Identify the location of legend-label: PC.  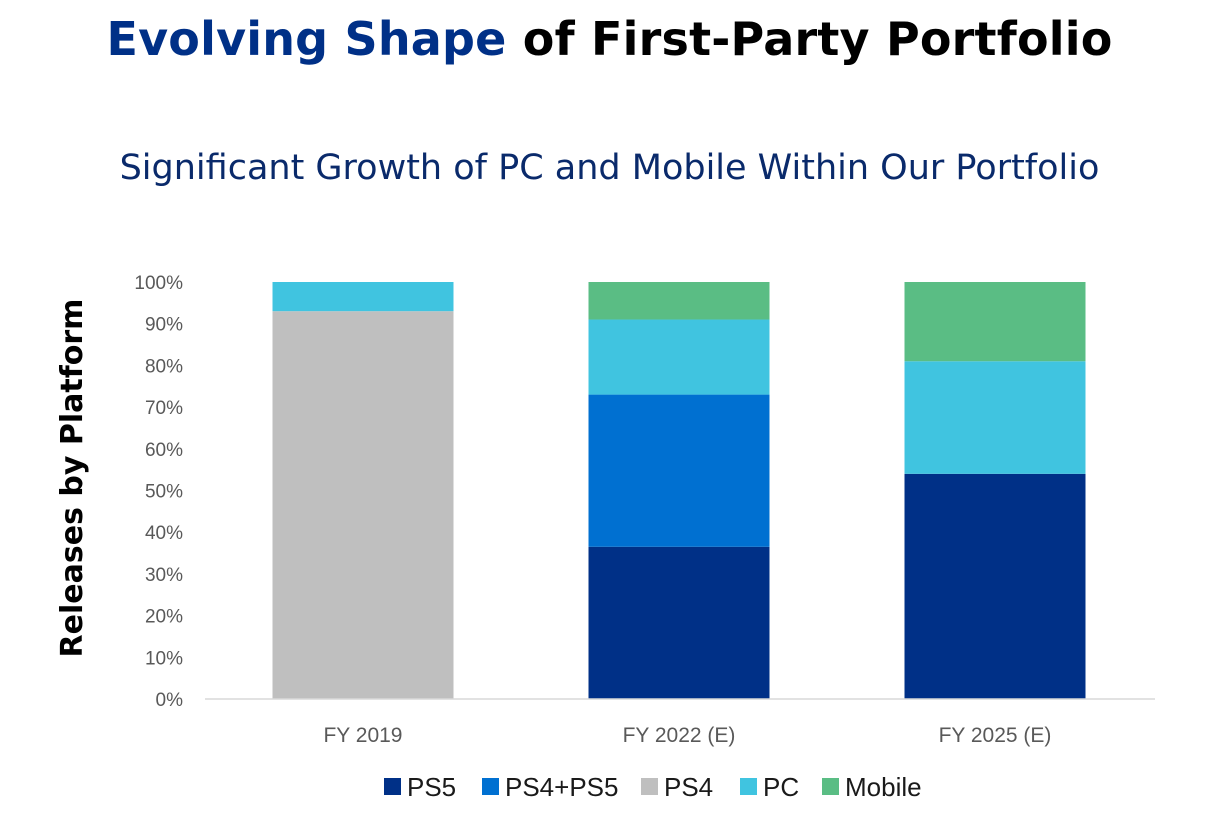
(781, 787).